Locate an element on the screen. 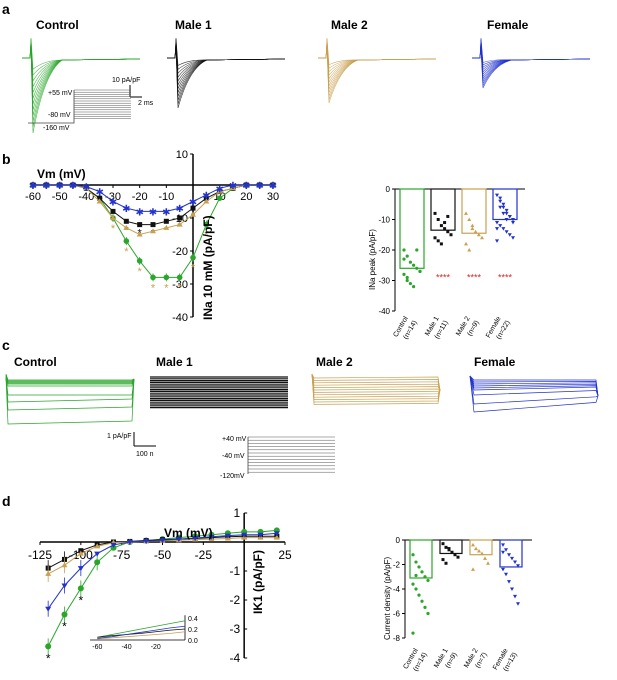 This screenshot has width=617, height=680. ik1-trace-male2 is located at coordinates (376, 389).